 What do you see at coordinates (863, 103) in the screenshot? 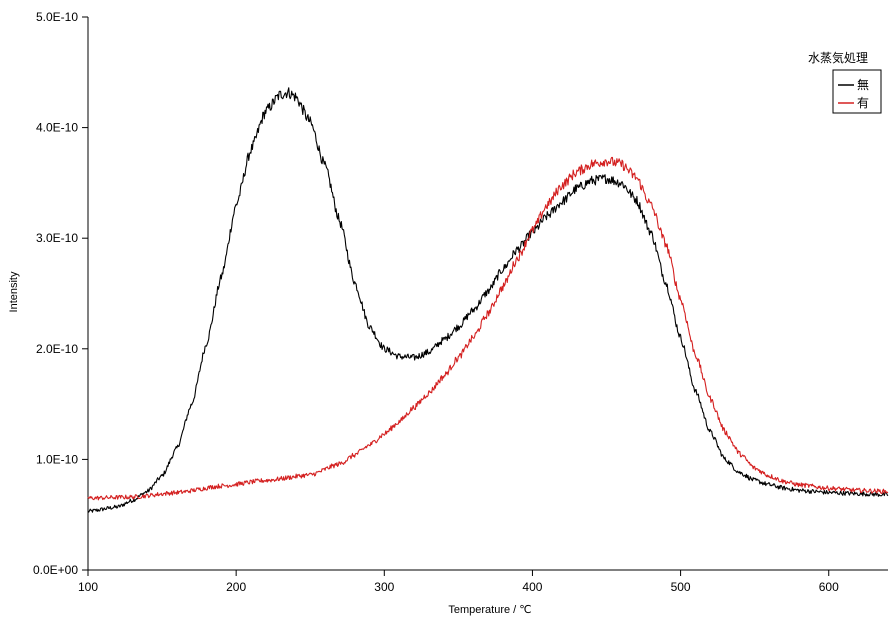
I see `legend-label-ari: 有` at bounding box center [863, 103].